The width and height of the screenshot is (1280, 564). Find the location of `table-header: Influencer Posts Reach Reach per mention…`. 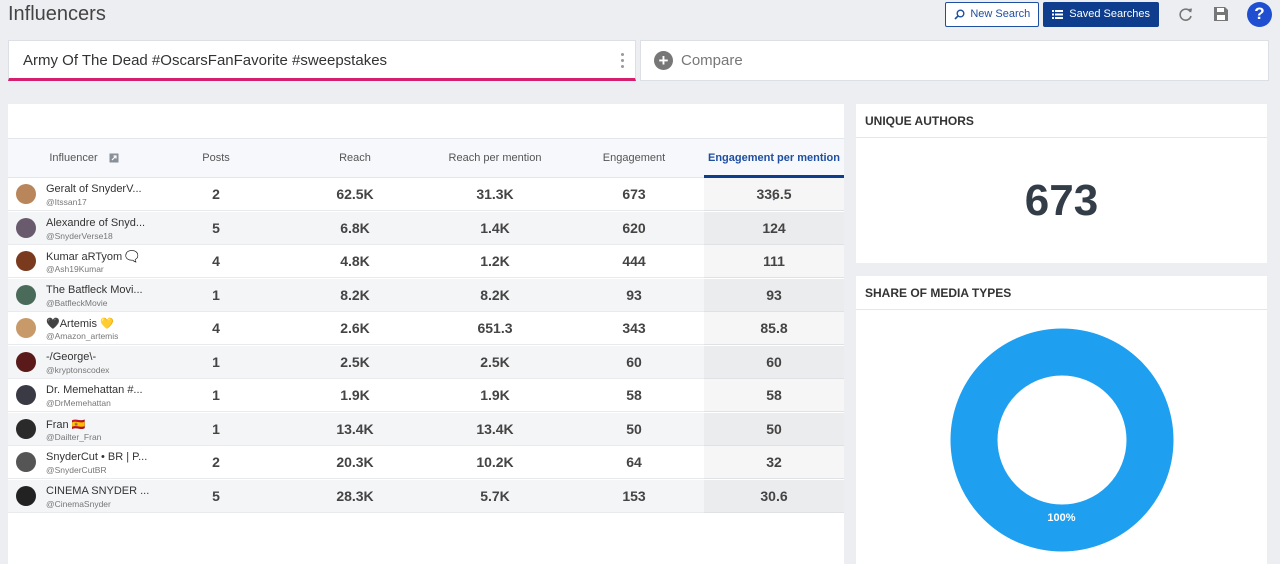

table-header: Influencer Posts Reach Reach per mention… is located at coordinates (426, 170).